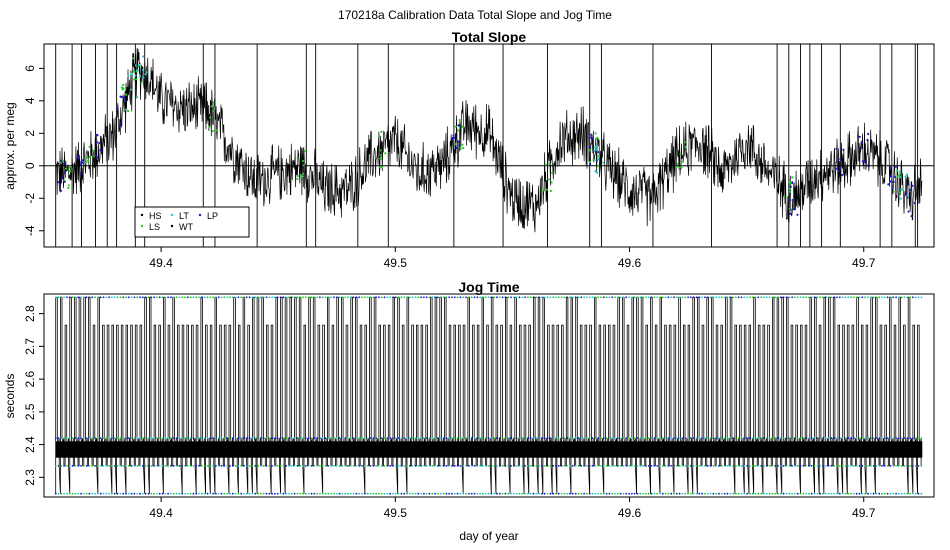 The width and height of the screenshot is (950, 550). I want to click on total-slope-ytick-label: 0, so click(30, 165).